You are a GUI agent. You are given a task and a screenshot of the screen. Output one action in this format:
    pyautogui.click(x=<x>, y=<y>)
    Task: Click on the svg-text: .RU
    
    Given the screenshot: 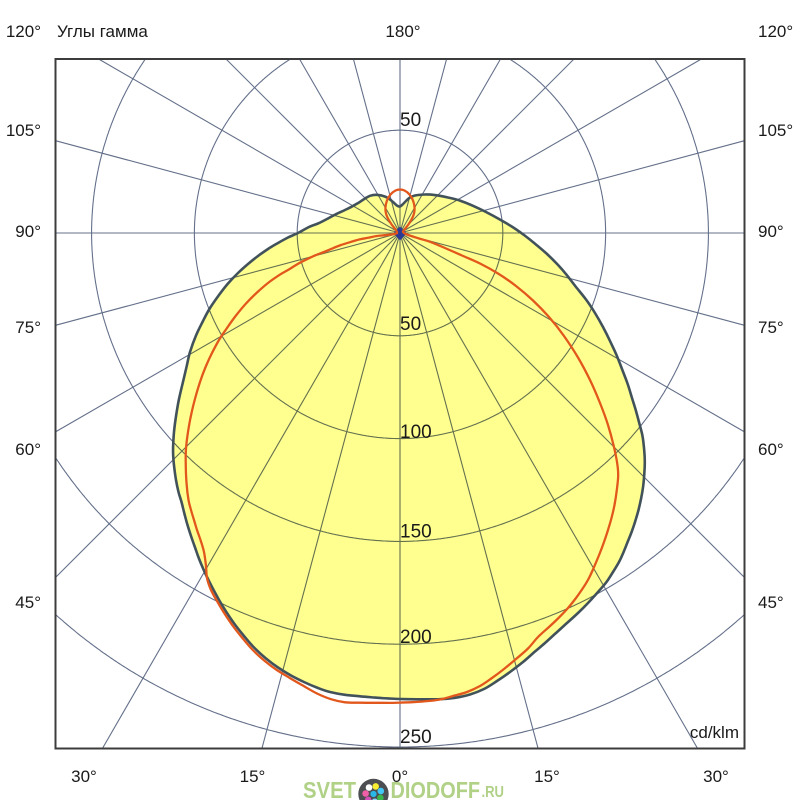 What is the action you would take?
    pyautogui.click(x=493, y=792)
    